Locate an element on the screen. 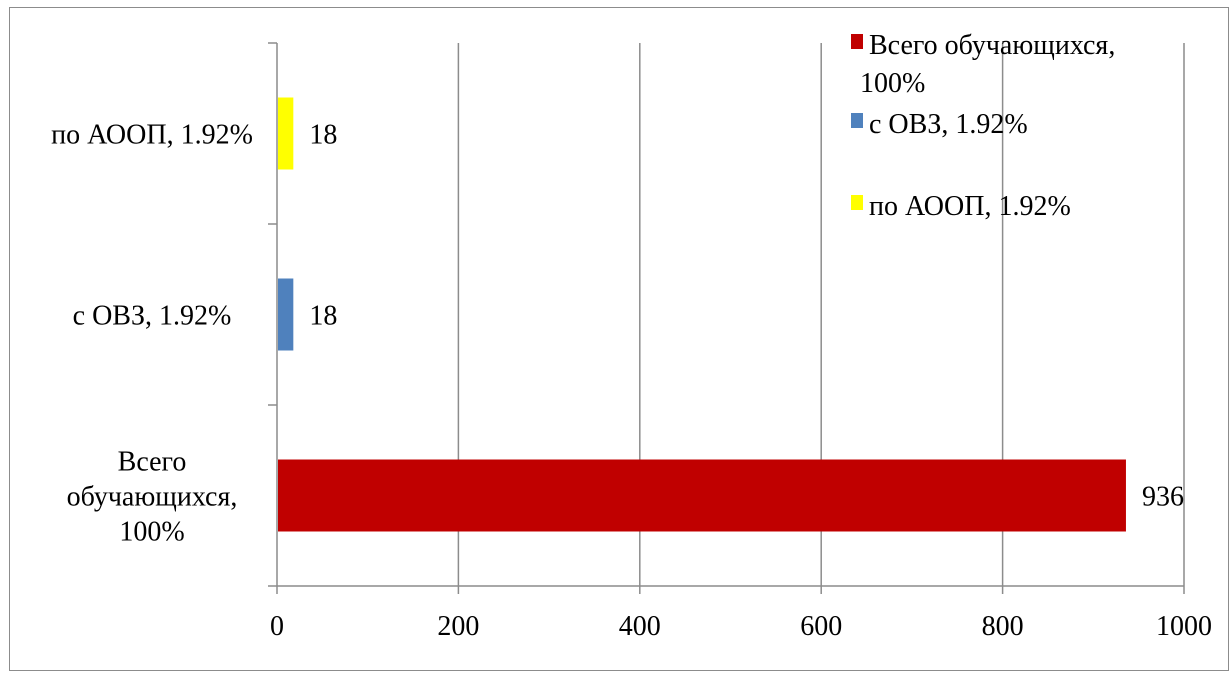 Image resolution: width=1232 pixels, height=674 pixels. category-label: с ОВЗ, 1.92% is located at coordinates (152, 316).